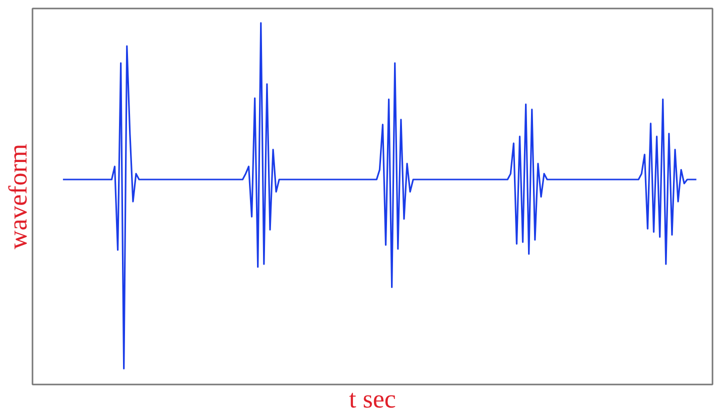  What do you see at coordinates (18, 197) in the screenshot?
I see `y-axis-title: waveform` at bounding box center [18, 197].